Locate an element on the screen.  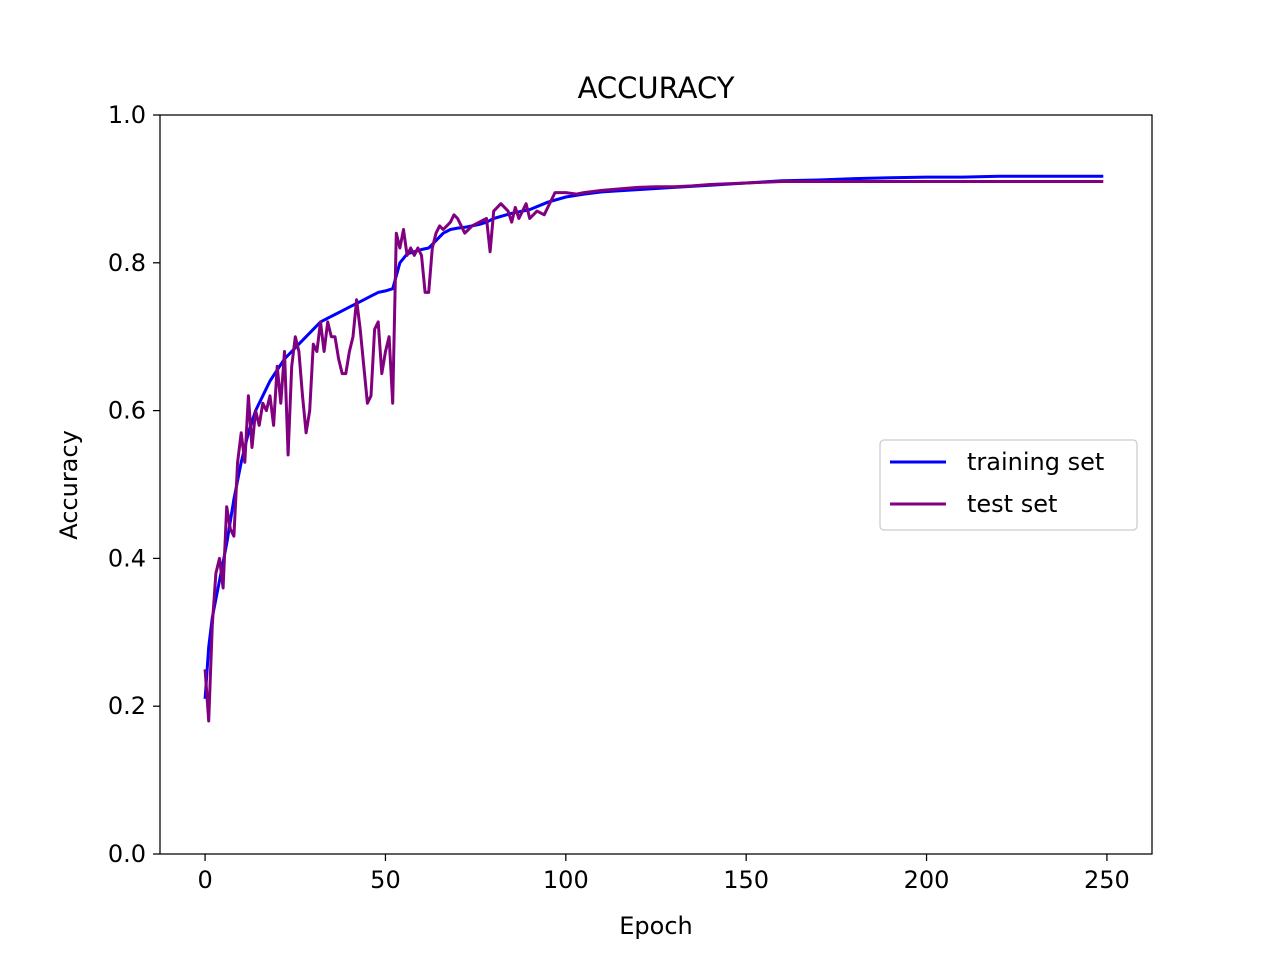
x-axis: 0 50 100 150 200 250 is located at coordinates (663, 874).